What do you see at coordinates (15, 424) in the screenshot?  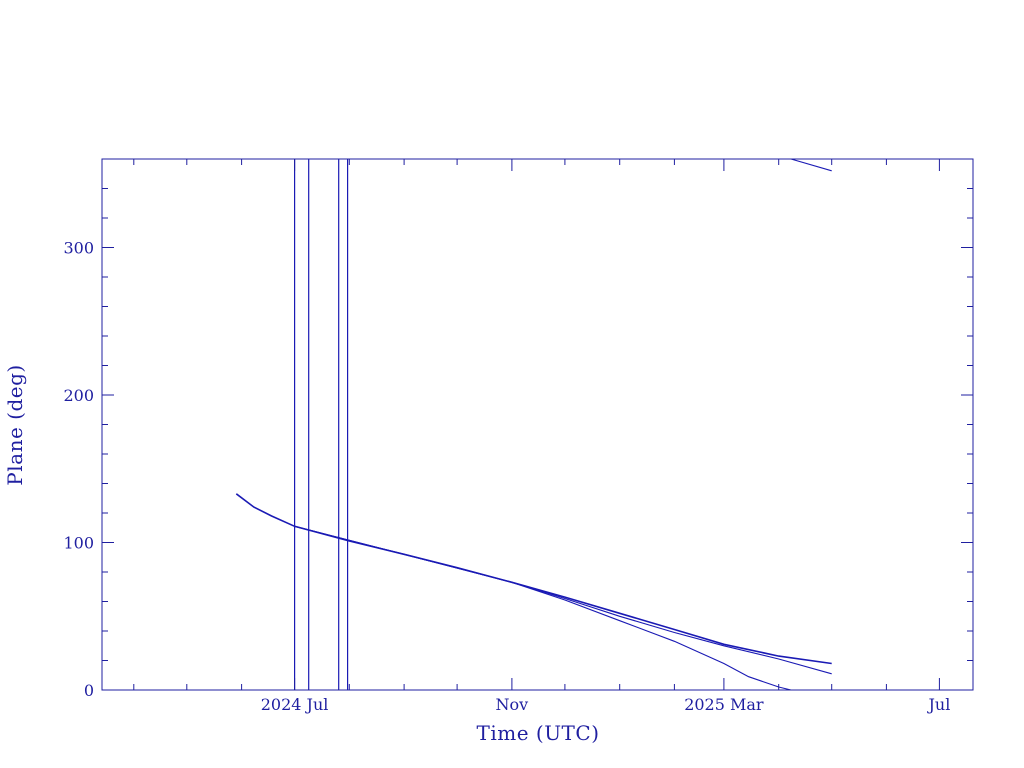 I see `y-axis-title: Plane (deg)` at bounding box center [15, 424].